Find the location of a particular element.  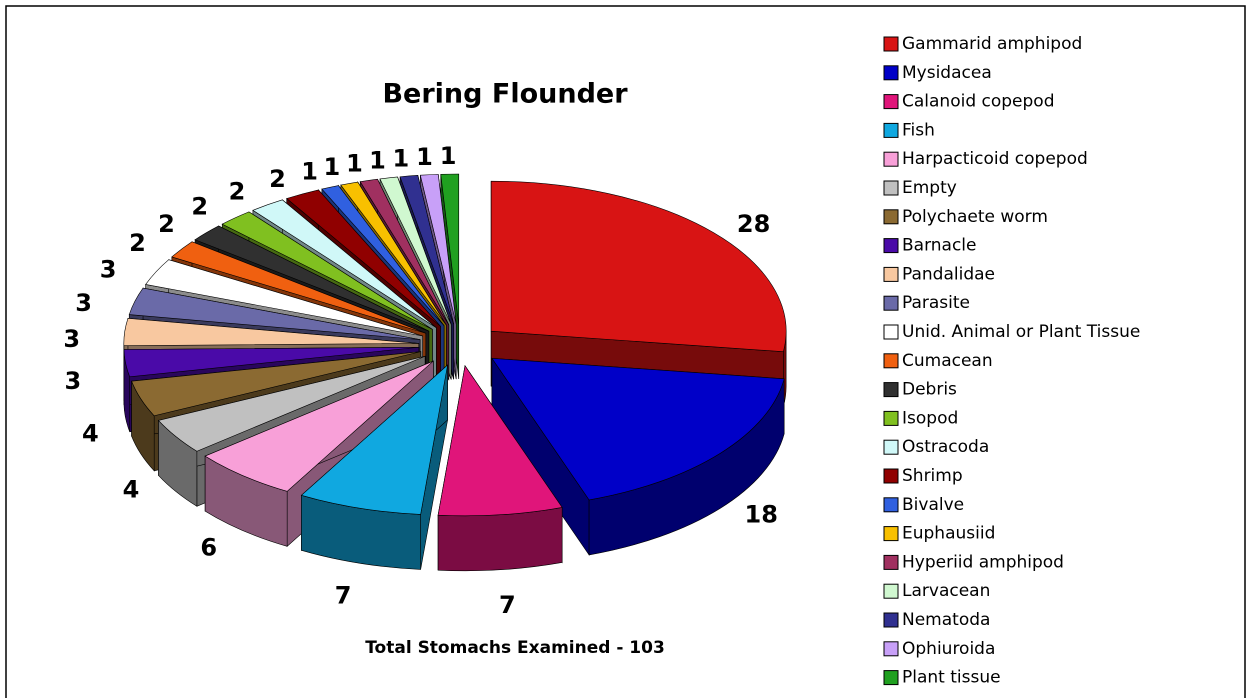

chart-title: Bering Flounder is located at coordinates (505, 94).